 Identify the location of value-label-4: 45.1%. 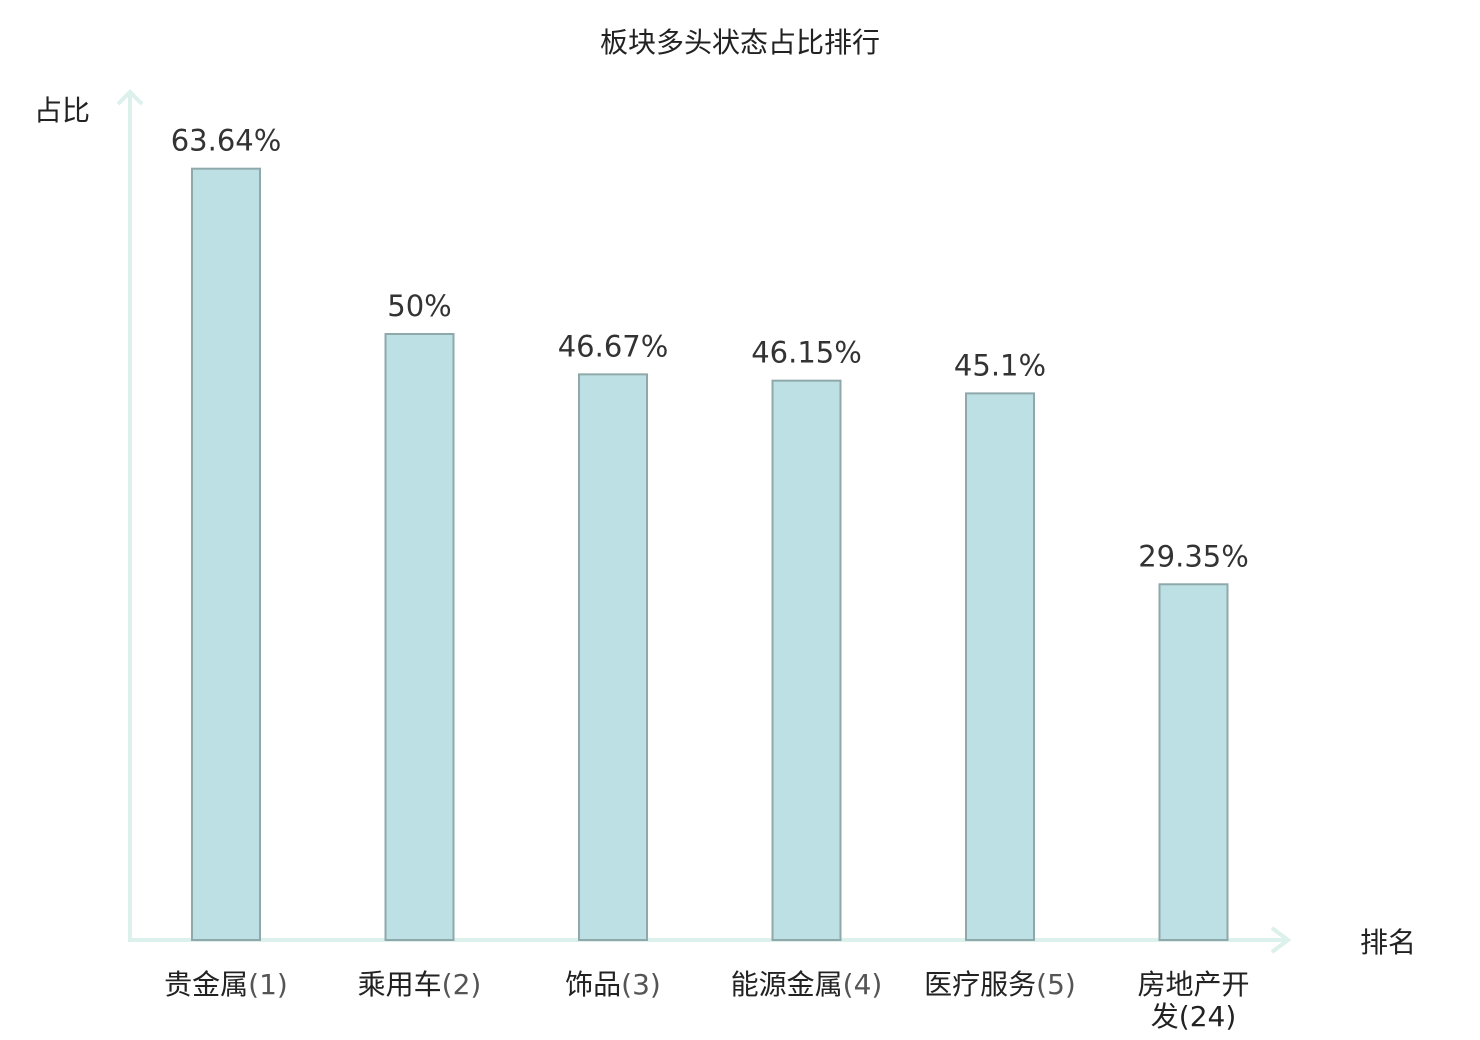
(1000, 365).